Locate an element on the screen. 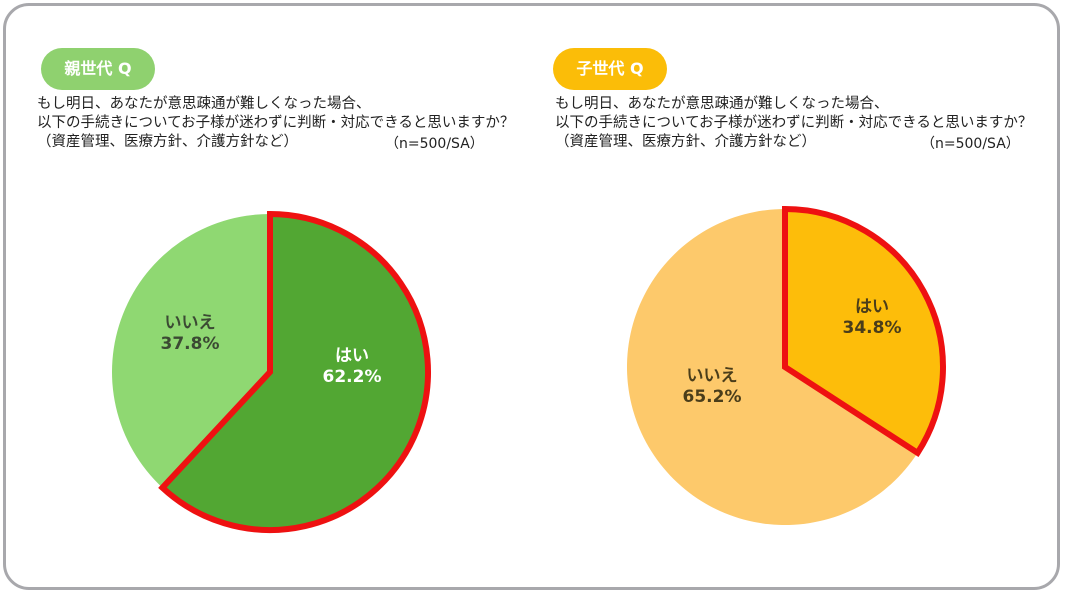 The image size is (1066, 596). parent-badge: 親世代 Q is located at coordinates (98, 69).